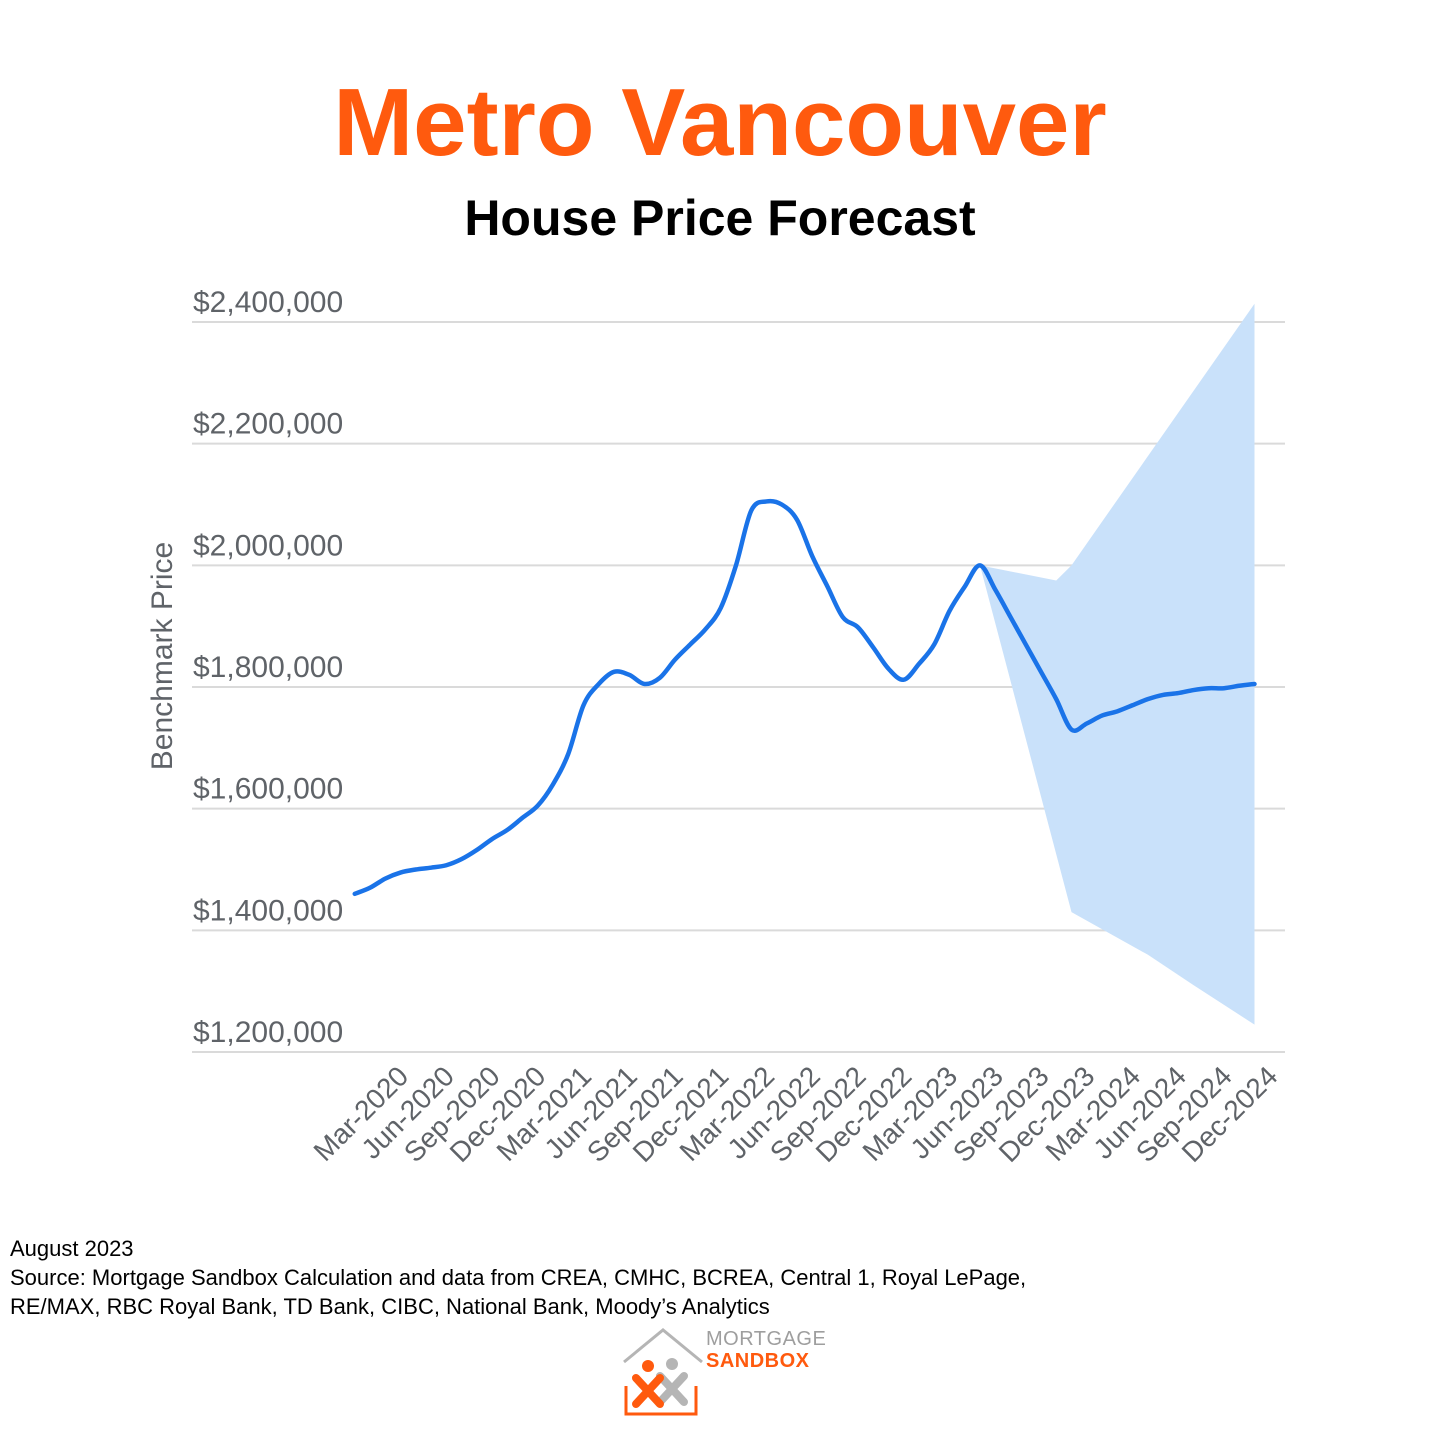 The height and width of the screenshot is (1440, 1440). What do you see at coordinates (758, 1361) in the screenshot?
I see `logo-text-sandbox: SANDBOX` at bounding box center [758, 1361].